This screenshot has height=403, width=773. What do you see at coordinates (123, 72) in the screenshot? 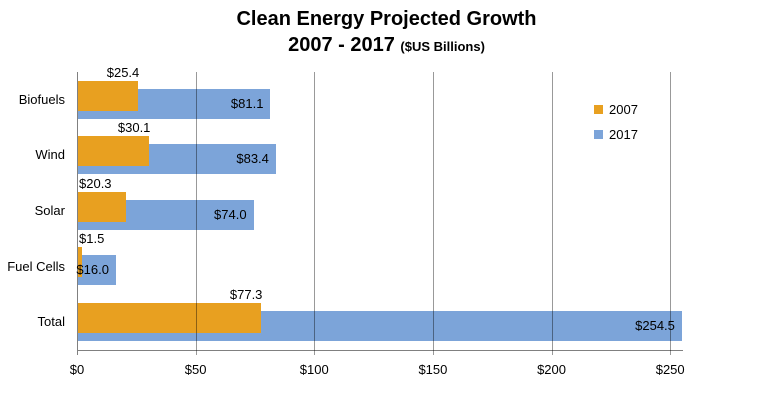
I see `bar-label-2007-biofuels: $25.4` at bounding box center [123, 72].